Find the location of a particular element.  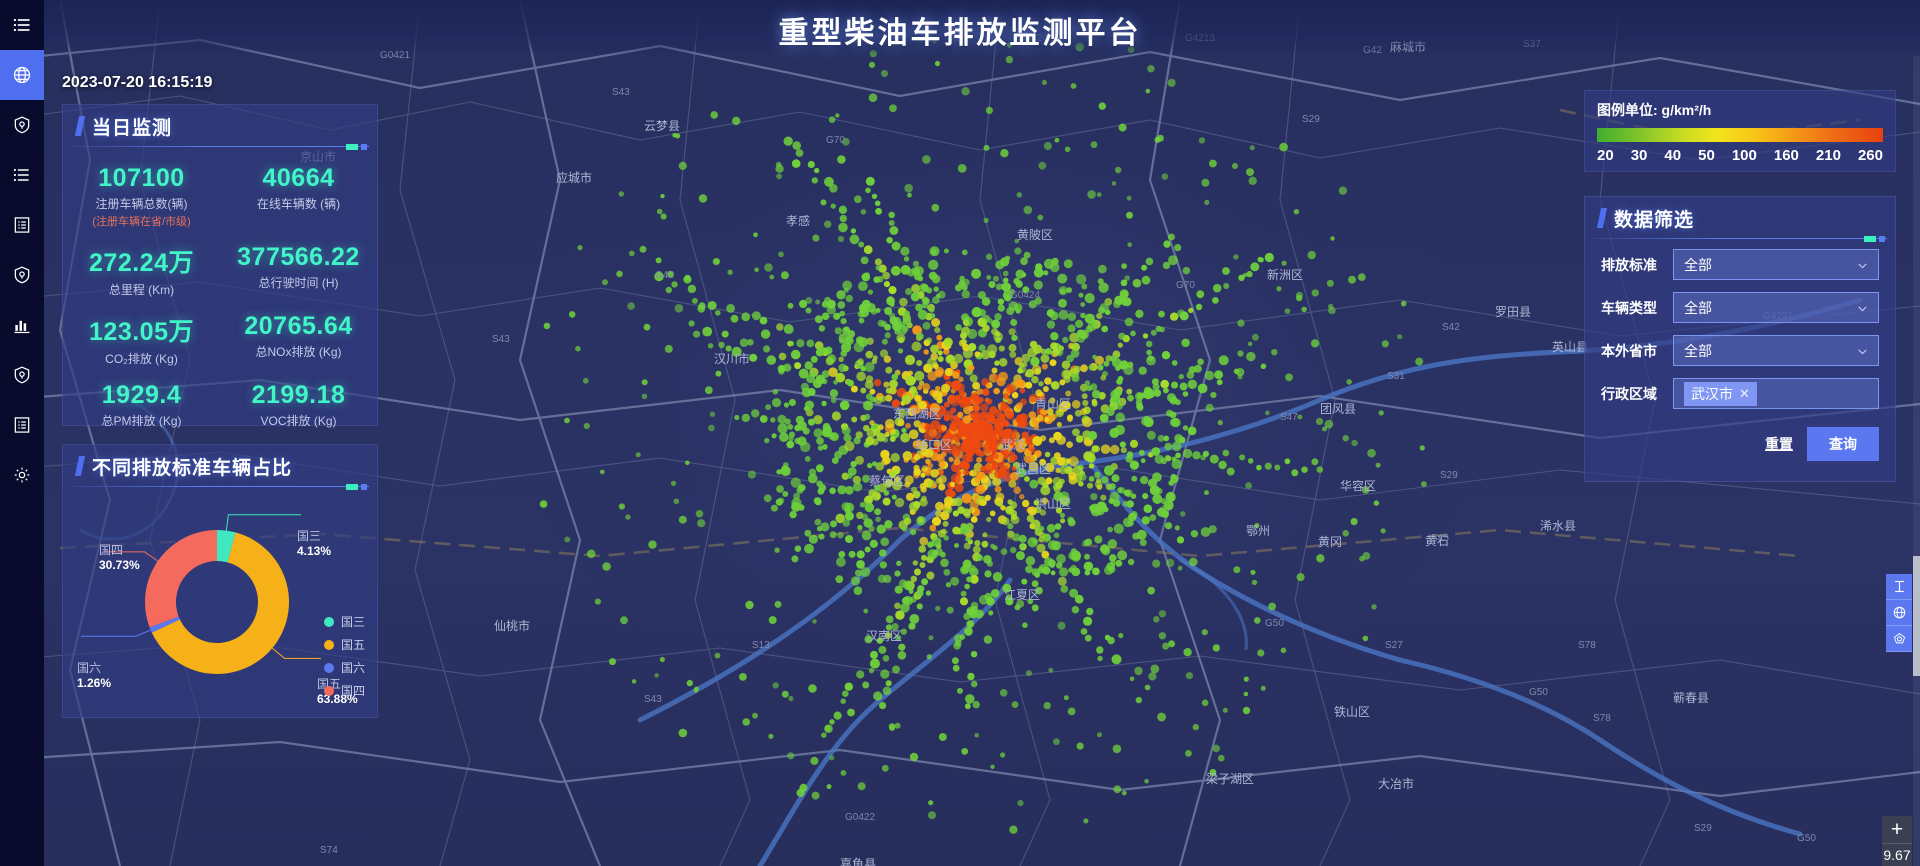

map-road-label: S78 is located at coordinates (1602, 718).